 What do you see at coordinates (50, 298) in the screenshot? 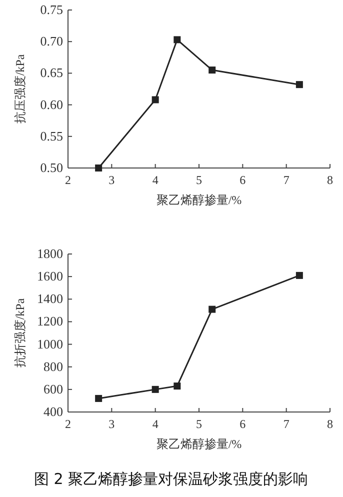
I see `y-tick-label: 1400` at bounding box center [50, 298].